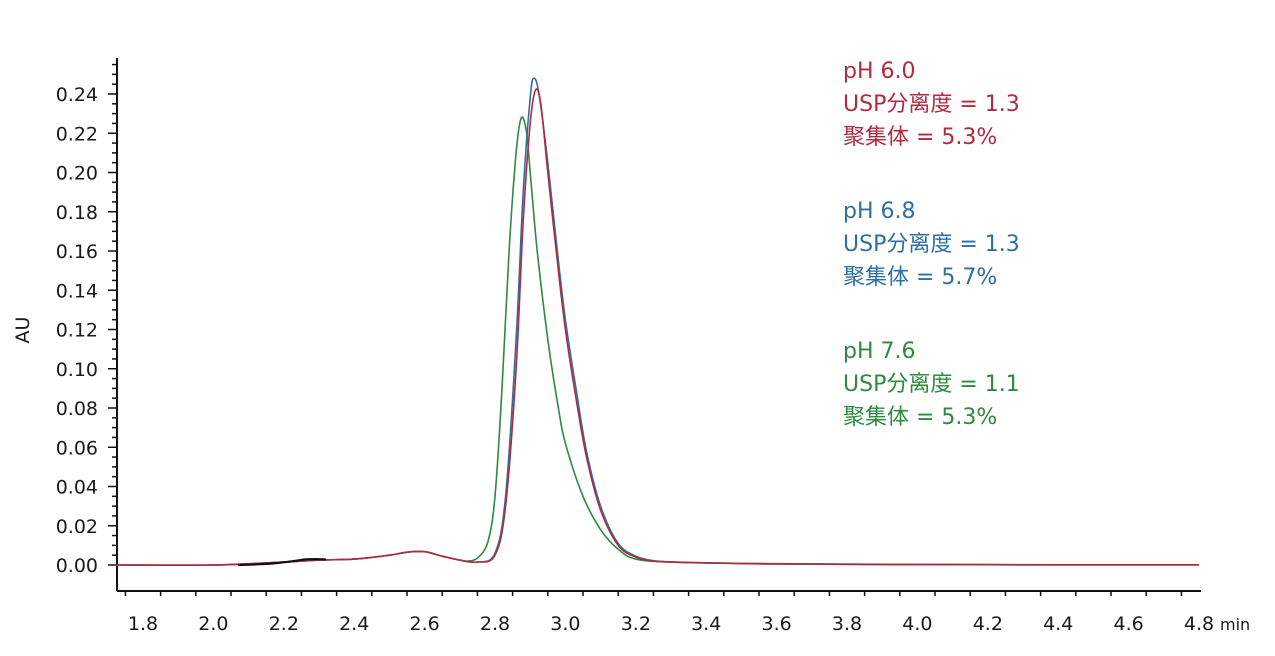  I want to click on x-tick-label: 3.4, so click(706, 624).